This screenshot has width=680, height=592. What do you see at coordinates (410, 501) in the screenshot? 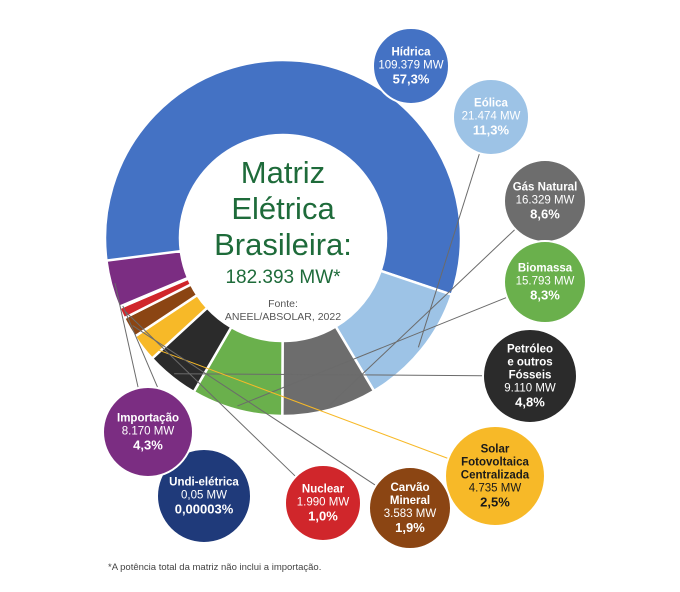
I see `slice-name: Mineral` at bounding box center [410, 501].